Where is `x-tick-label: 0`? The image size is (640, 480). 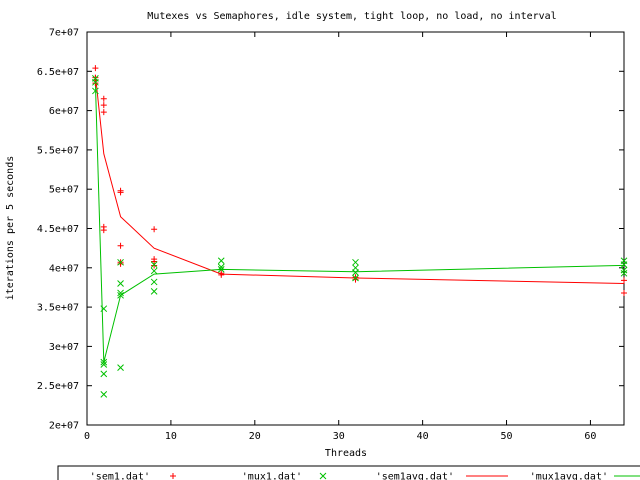 x-tick-label: 0 is located at coordinates (87, 436).